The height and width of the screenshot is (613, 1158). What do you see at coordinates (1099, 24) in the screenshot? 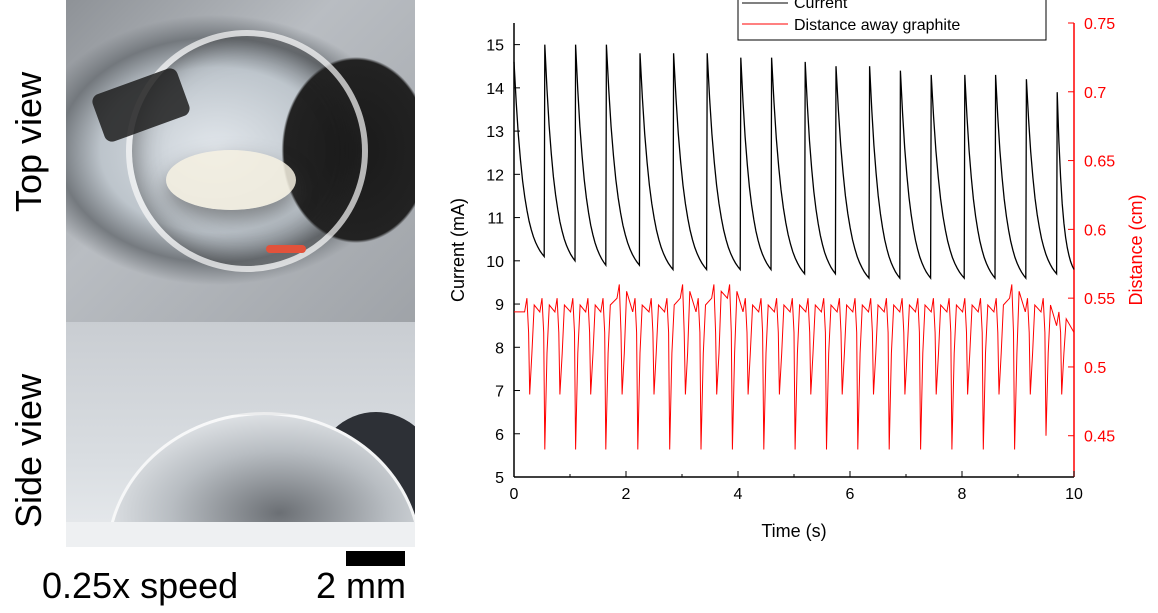
I see `y2-tick-label: 0.75` at bounding box center [1099, 24].